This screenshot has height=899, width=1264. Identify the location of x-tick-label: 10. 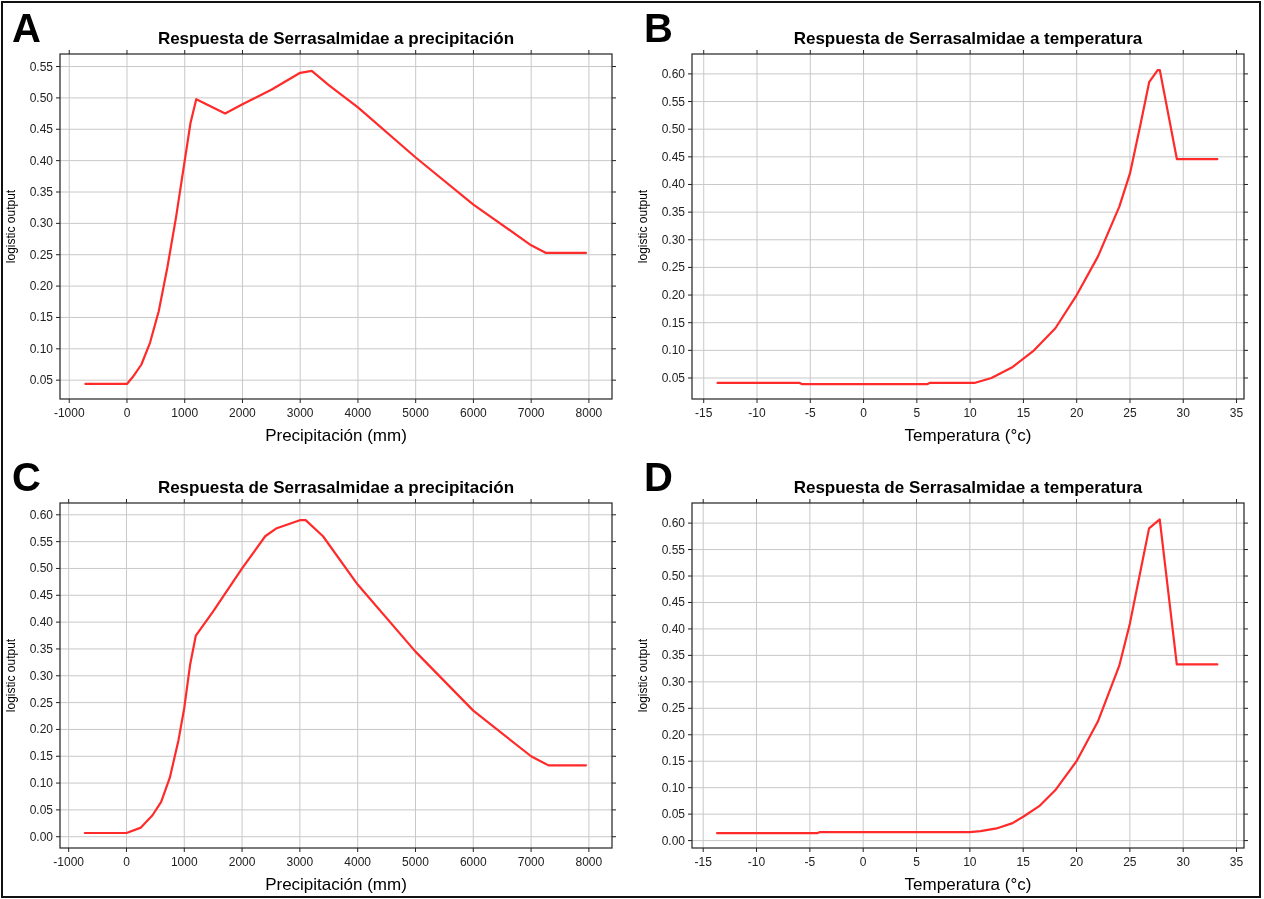
(970, 413).